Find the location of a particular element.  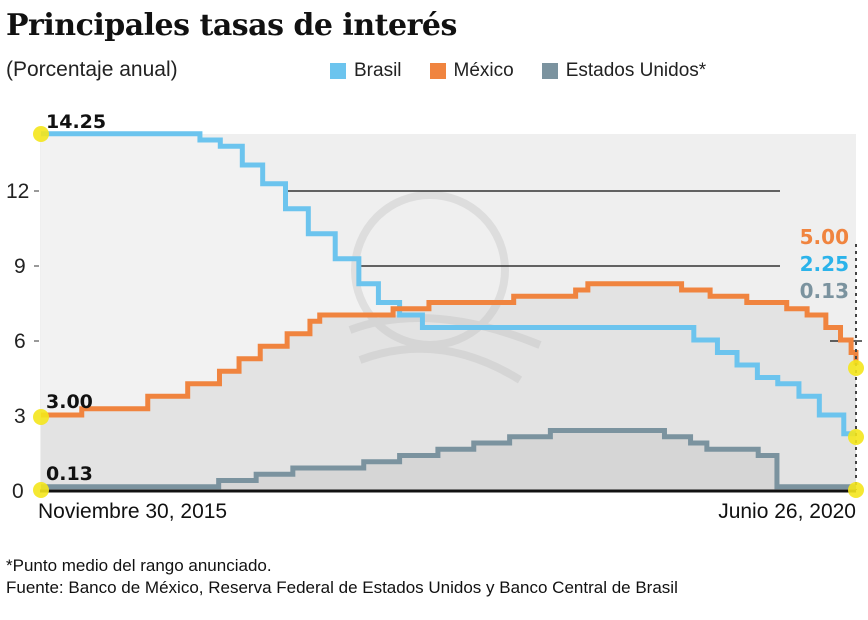

marker-end-mexico is located at coordinates (856, 368).